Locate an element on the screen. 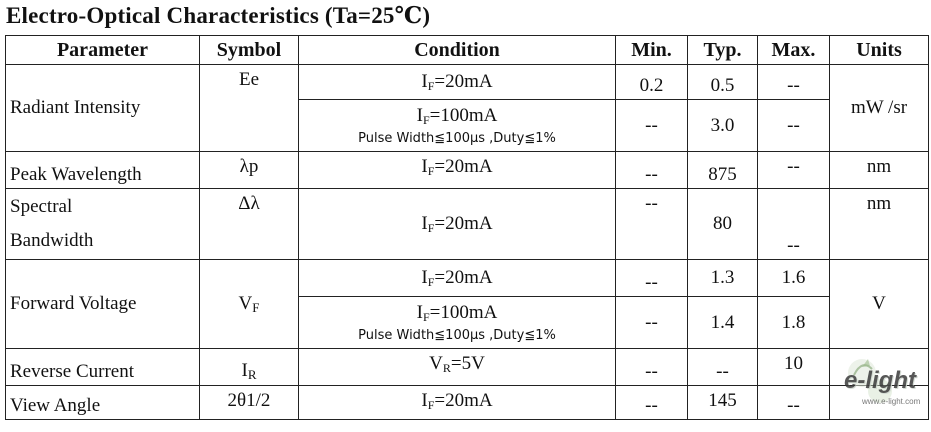 This screenshot has height=432, width=931. symbol-radiant-intensity: Ee is located at coordinates (249, 108).